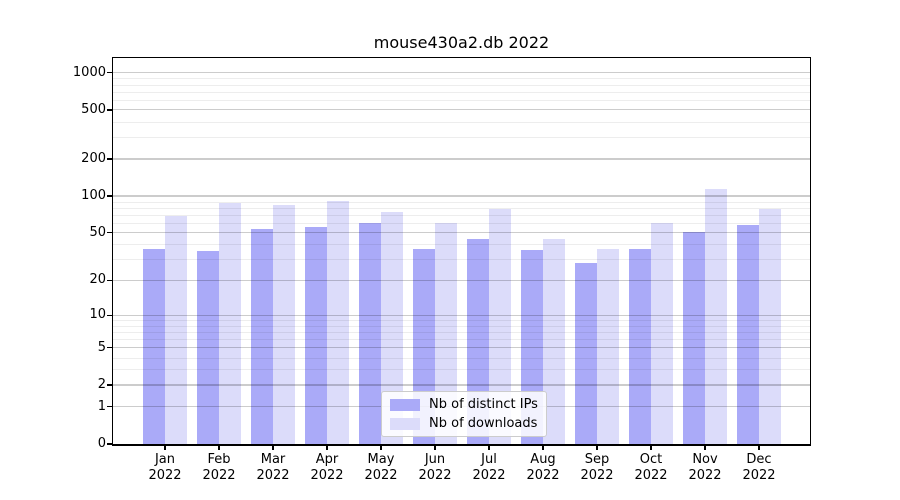 The height and width of the screenshot is (500, 900). What do you see at coordinates (219, 467) in the screenshot?
I see `x-tick-label: Feb 2022` at bounding box center [219, 467].